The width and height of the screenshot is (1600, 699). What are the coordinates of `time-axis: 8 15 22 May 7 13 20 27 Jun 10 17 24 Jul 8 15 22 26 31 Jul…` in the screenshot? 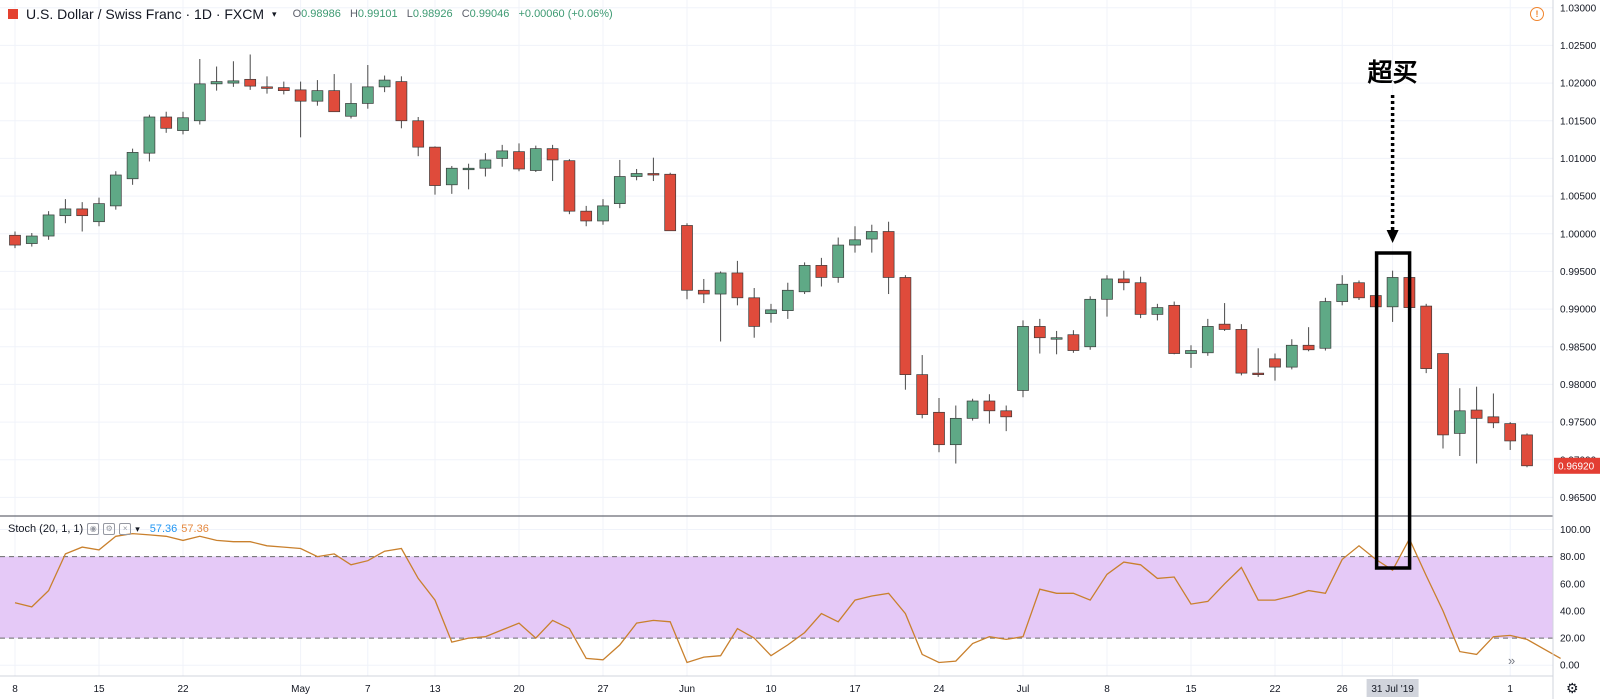 It's located at (762, 688).